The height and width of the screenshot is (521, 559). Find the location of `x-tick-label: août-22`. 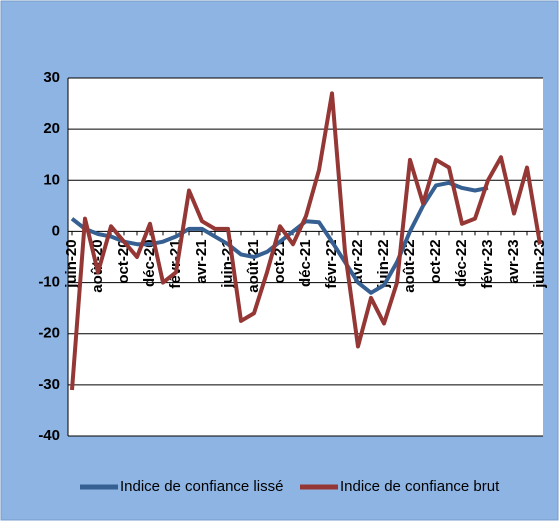

x-tick-label: août-22 is located at coordinates (409, 265).